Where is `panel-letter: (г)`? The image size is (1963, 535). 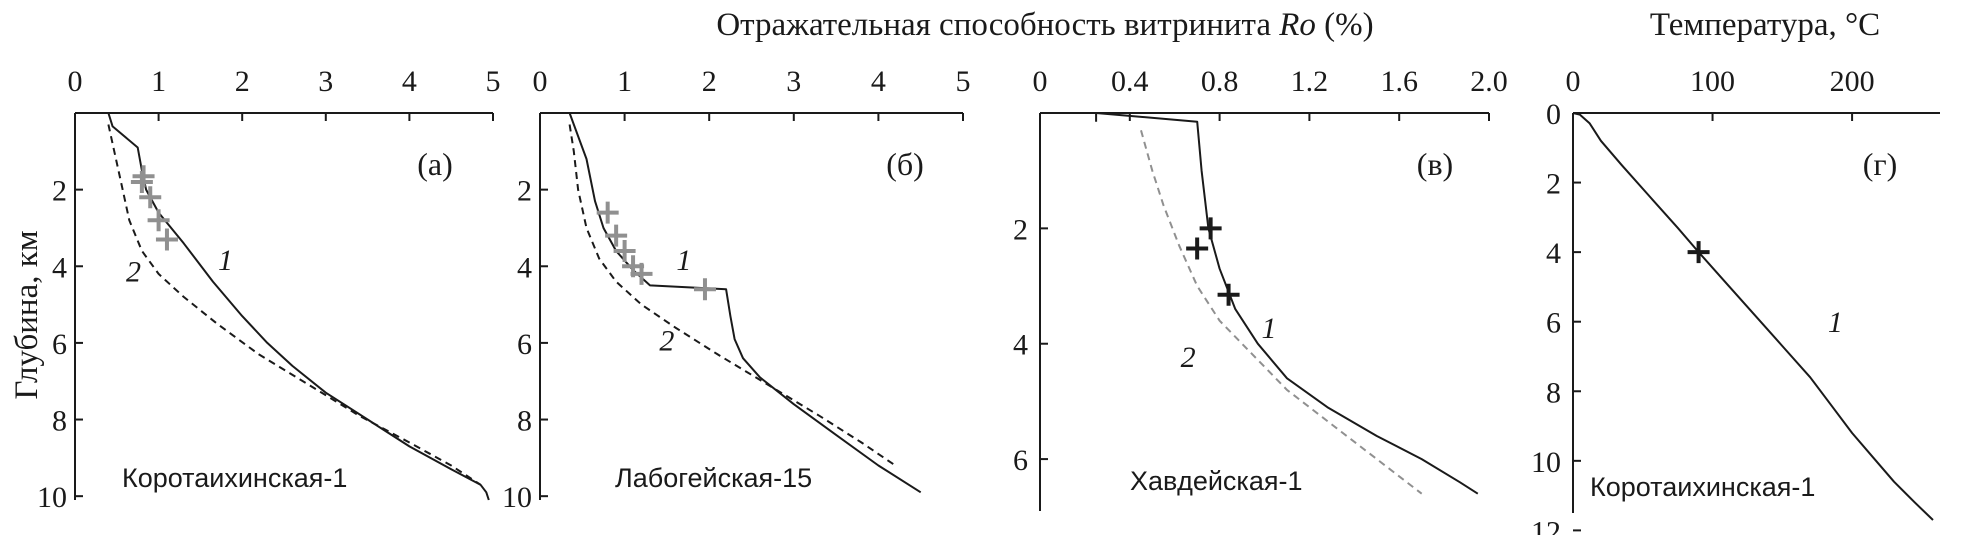
panel-letter: (г) is located at coordinates (1880, 164).